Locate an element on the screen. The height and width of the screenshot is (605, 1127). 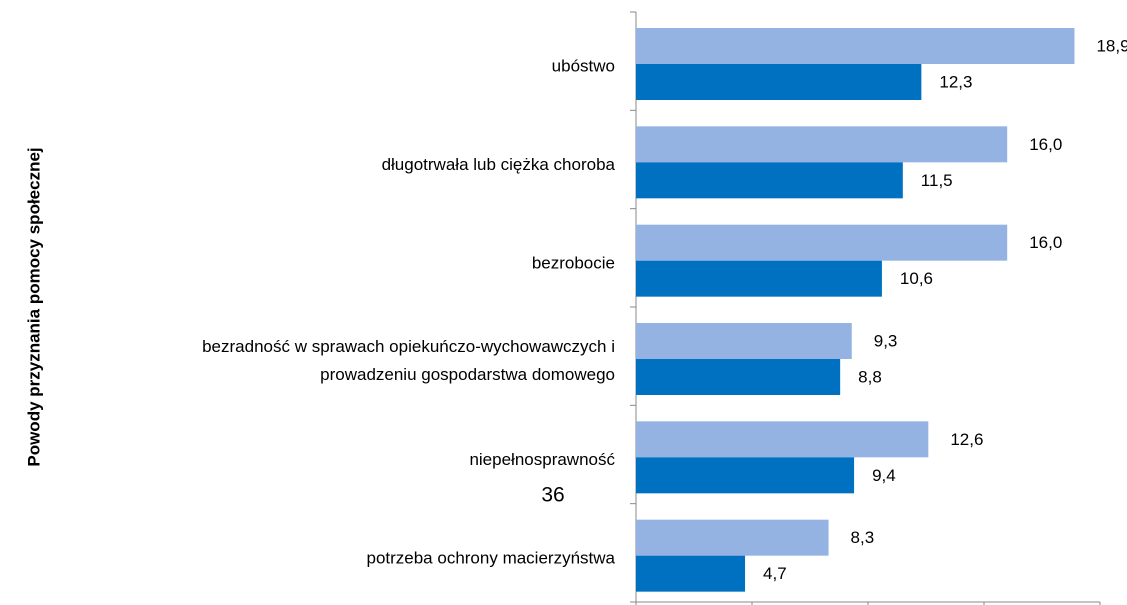
category-label: ubóstwo is located at coordinates (583, 66).